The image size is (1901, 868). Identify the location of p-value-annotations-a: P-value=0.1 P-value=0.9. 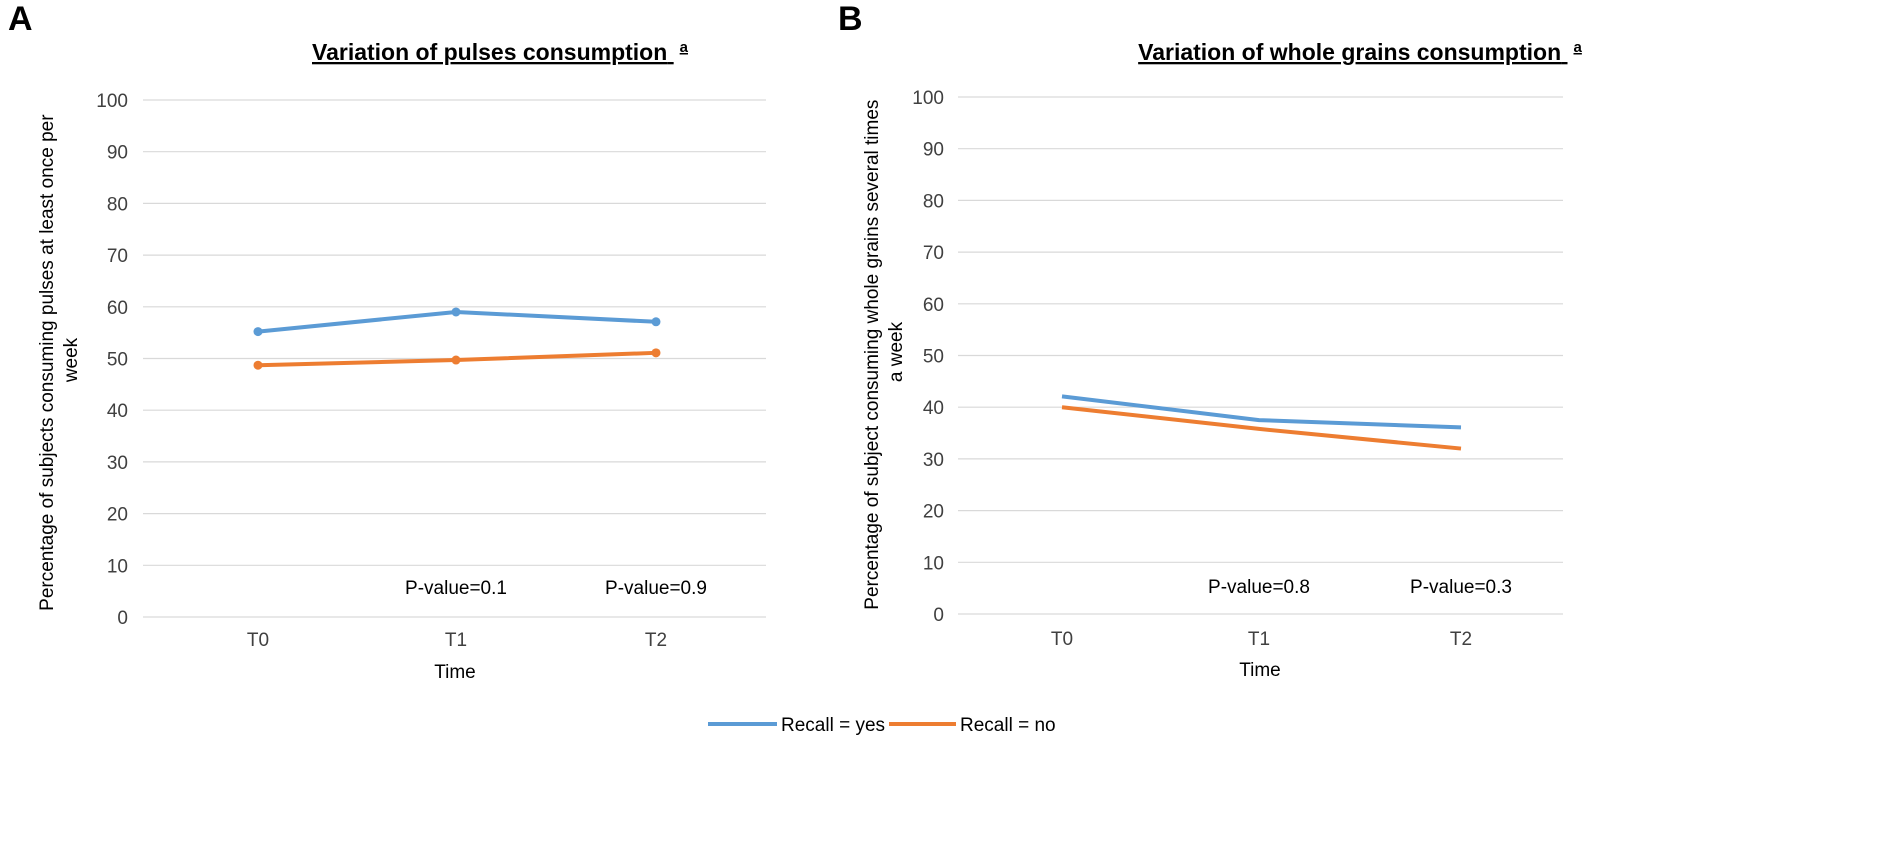
(556, 588).